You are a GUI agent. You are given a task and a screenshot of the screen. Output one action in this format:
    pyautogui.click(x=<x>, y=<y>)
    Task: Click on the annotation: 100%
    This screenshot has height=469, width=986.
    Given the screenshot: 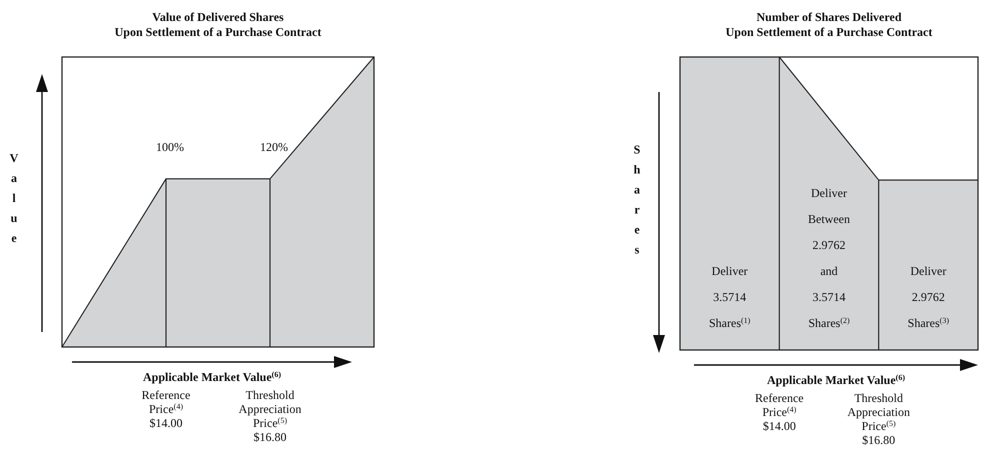 What is the action you would take?
    pyautogui.click(x=170, y=147)
    